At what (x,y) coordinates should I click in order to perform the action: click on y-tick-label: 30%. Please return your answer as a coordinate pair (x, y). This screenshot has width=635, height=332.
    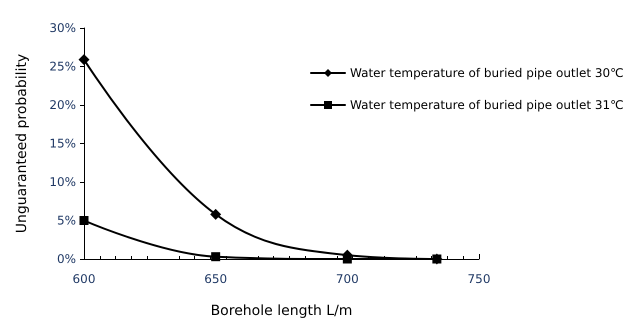
    Looking at the image, I should click on (62, 28).